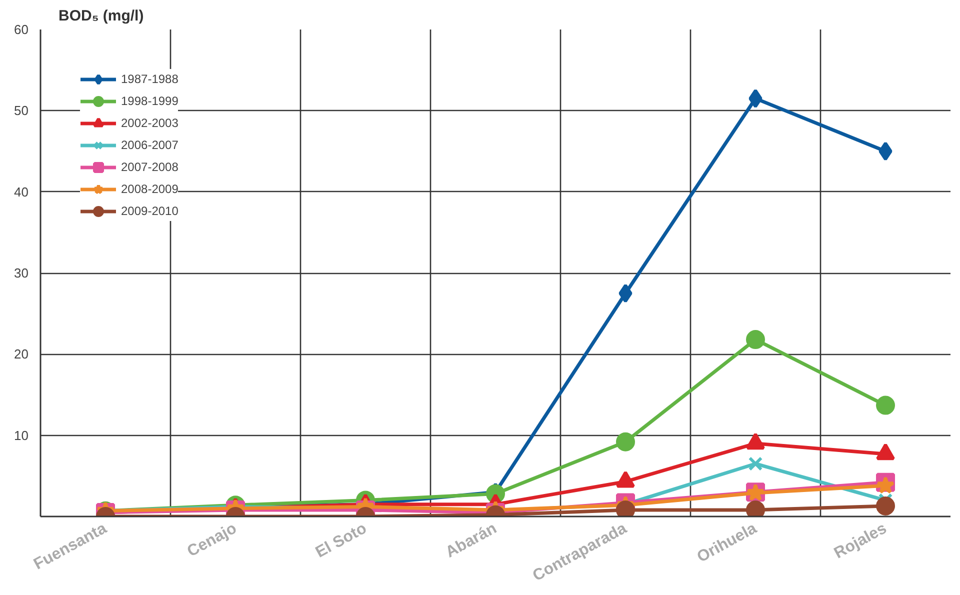 The width and height of the screenshot is (960, 595). I want to click on legend-label: 1998-1999, so click(149, 101).